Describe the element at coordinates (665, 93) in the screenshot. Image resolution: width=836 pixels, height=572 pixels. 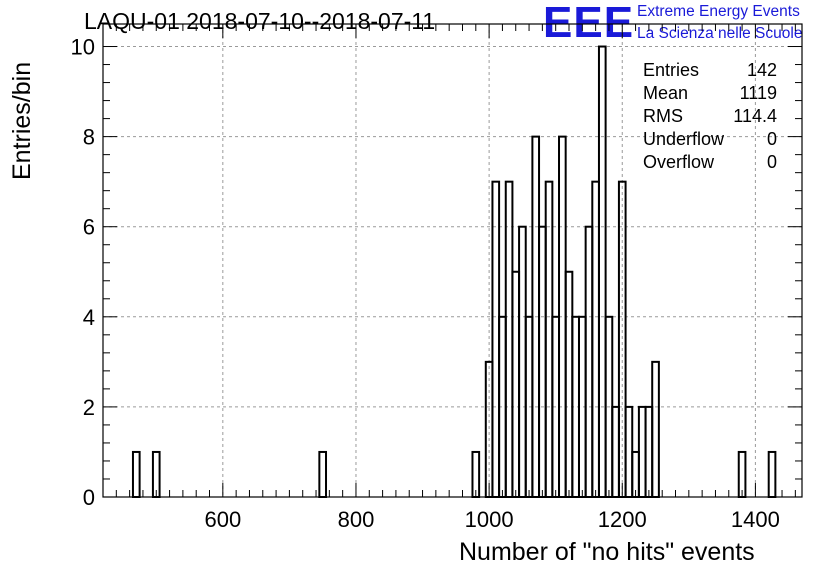
I see `stats-label-mean: Mean` at that location.